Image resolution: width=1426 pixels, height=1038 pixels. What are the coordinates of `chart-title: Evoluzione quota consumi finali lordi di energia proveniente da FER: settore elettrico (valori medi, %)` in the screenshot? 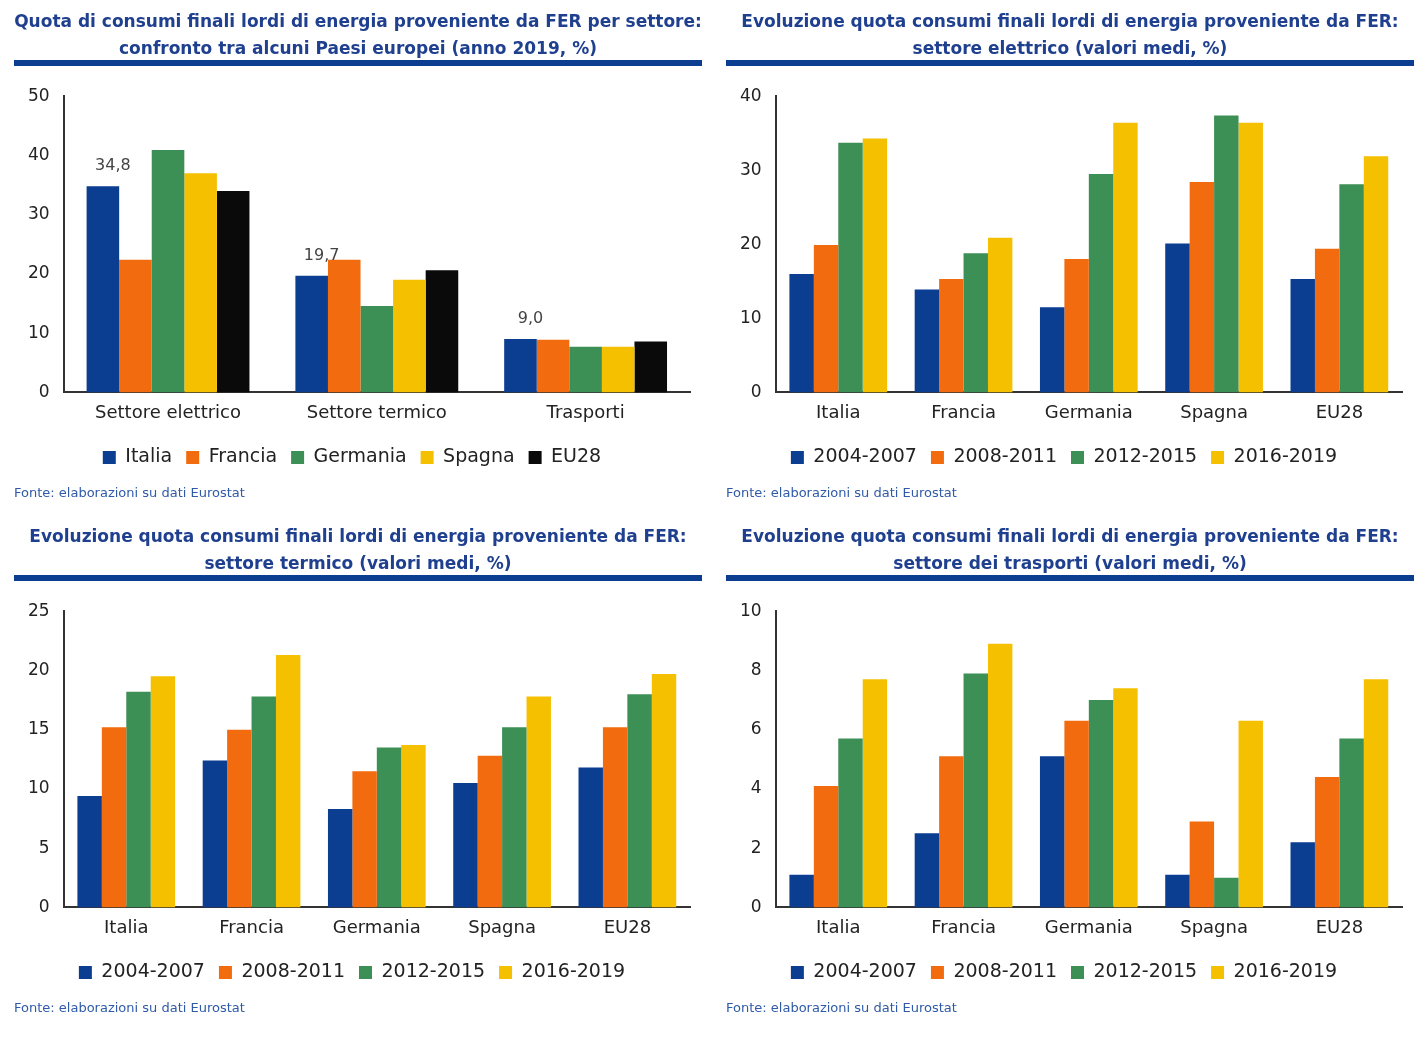 It's located at (1070, 37).